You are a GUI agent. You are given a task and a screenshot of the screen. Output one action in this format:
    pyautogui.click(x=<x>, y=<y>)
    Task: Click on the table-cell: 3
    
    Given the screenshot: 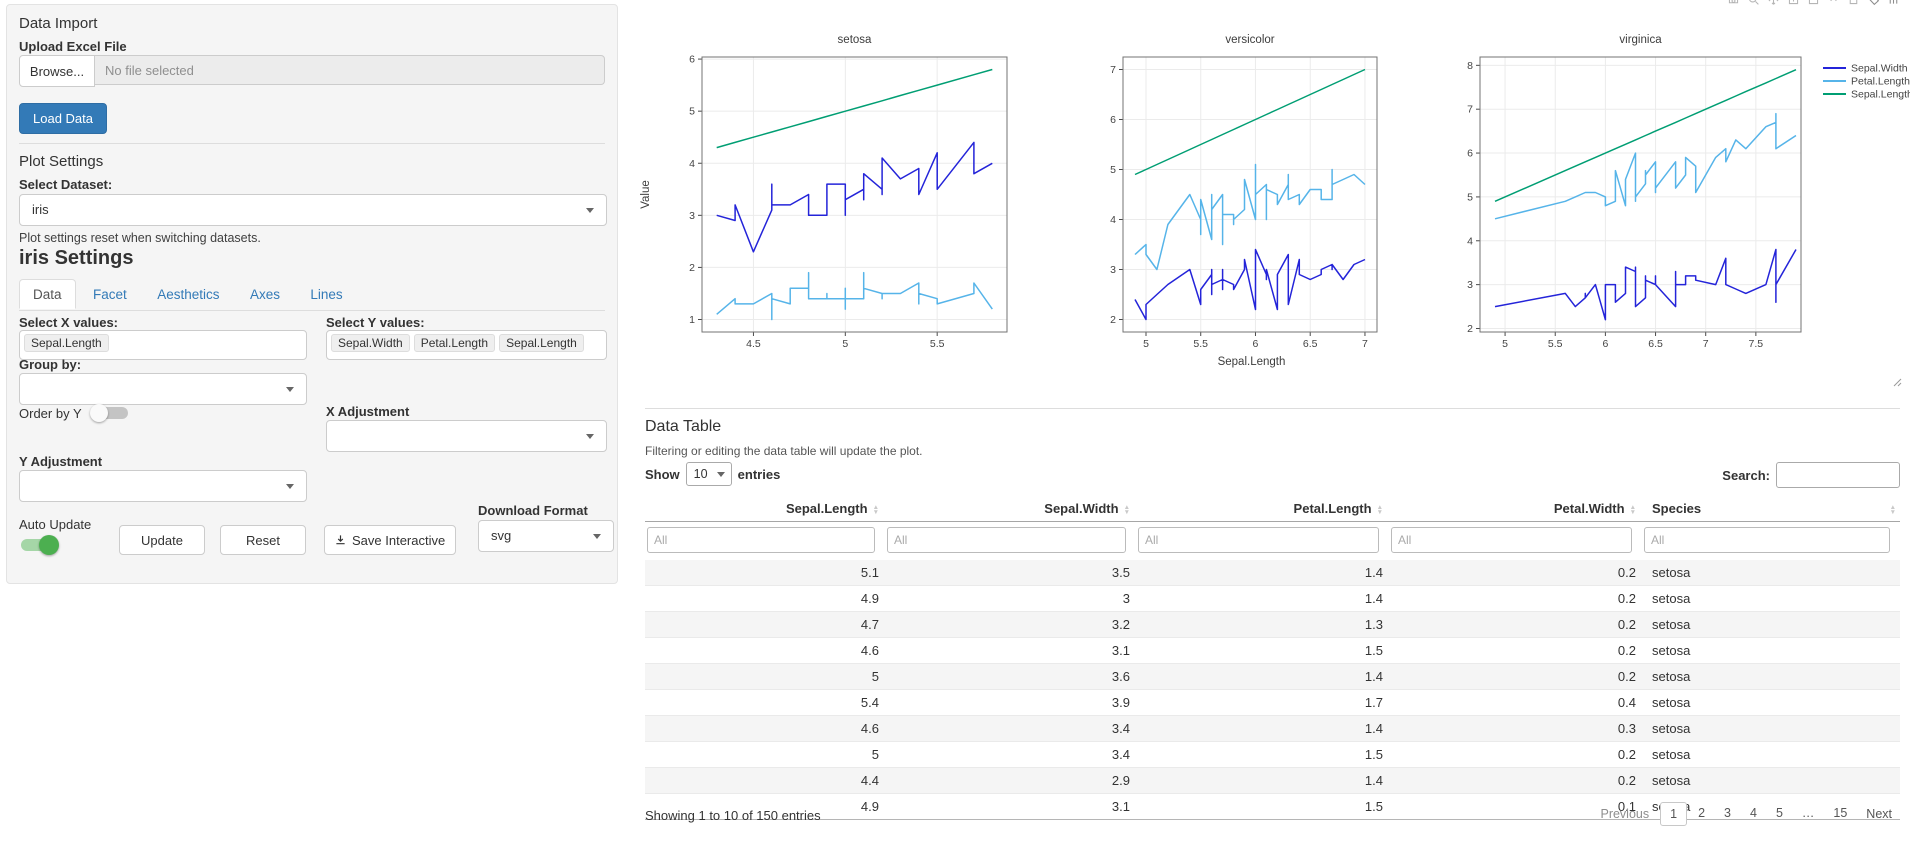 What is the action you would take?
    pyautogui.click(x=1126, y=598)
    